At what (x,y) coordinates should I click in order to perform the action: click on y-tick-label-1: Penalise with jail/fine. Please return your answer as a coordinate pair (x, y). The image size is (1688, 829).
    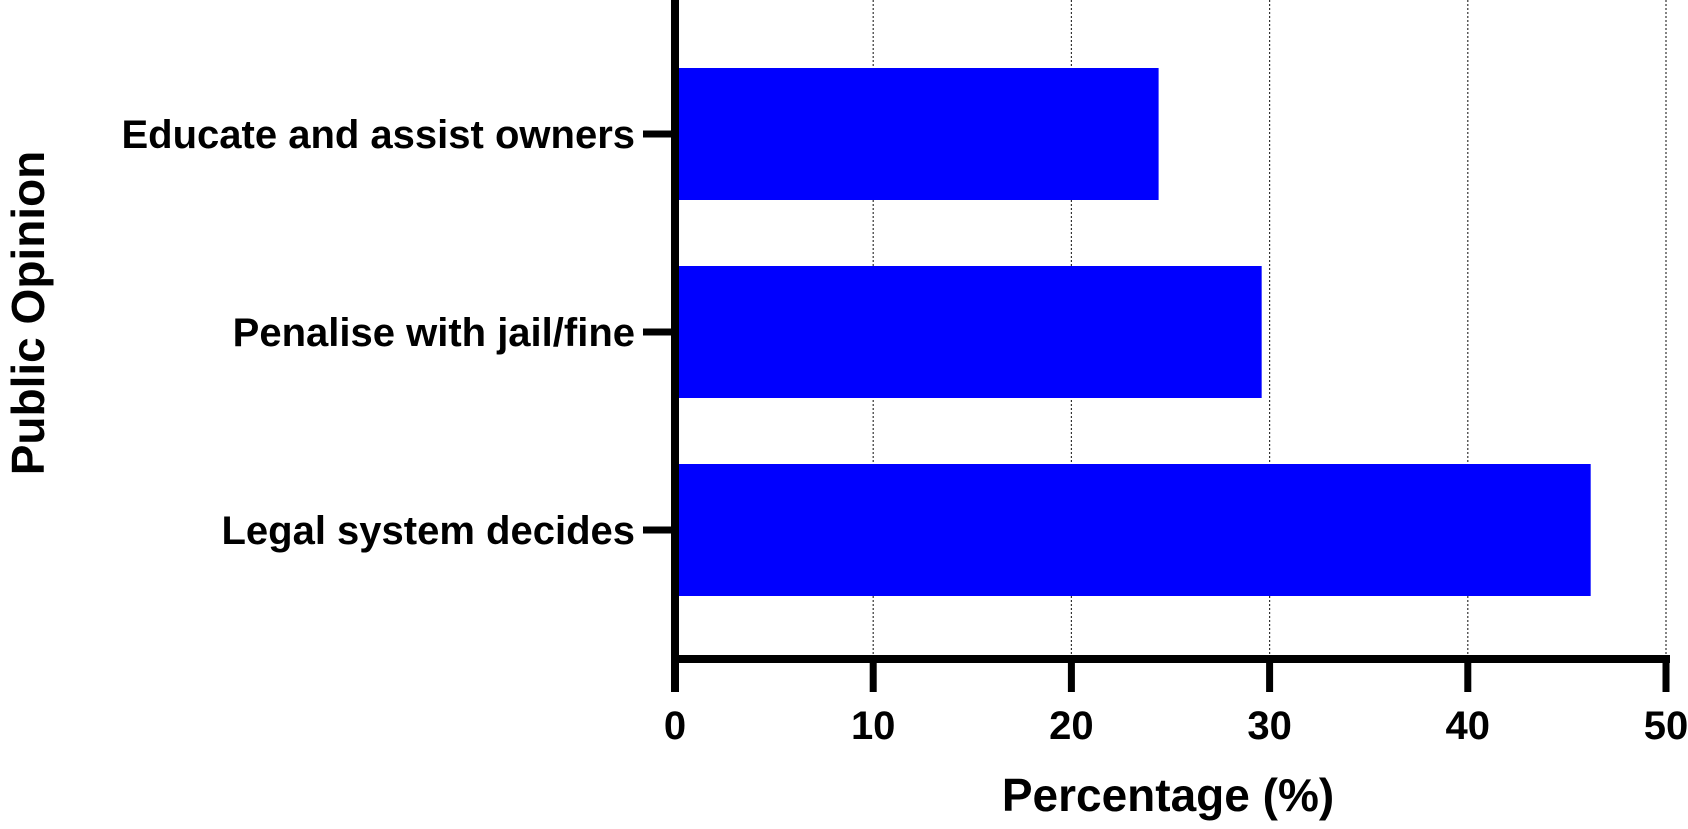
    Looking at the image, I should click on (434, 333).